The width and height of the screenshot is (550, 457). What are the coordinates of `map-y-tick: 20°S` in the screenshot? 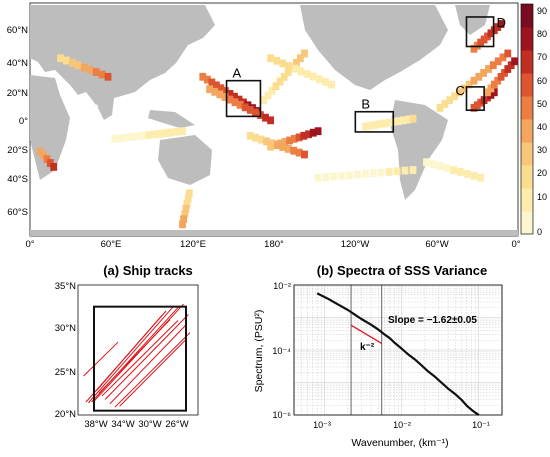 It's located at (17, 150).